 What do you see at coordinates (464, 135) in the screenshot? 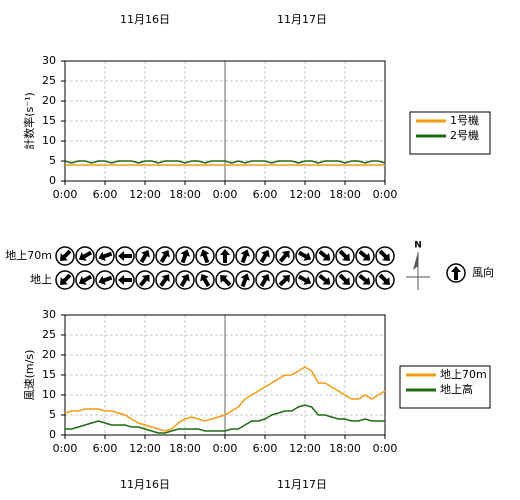
I see `legend-label: 2号機` at bounding box center [464, 135].